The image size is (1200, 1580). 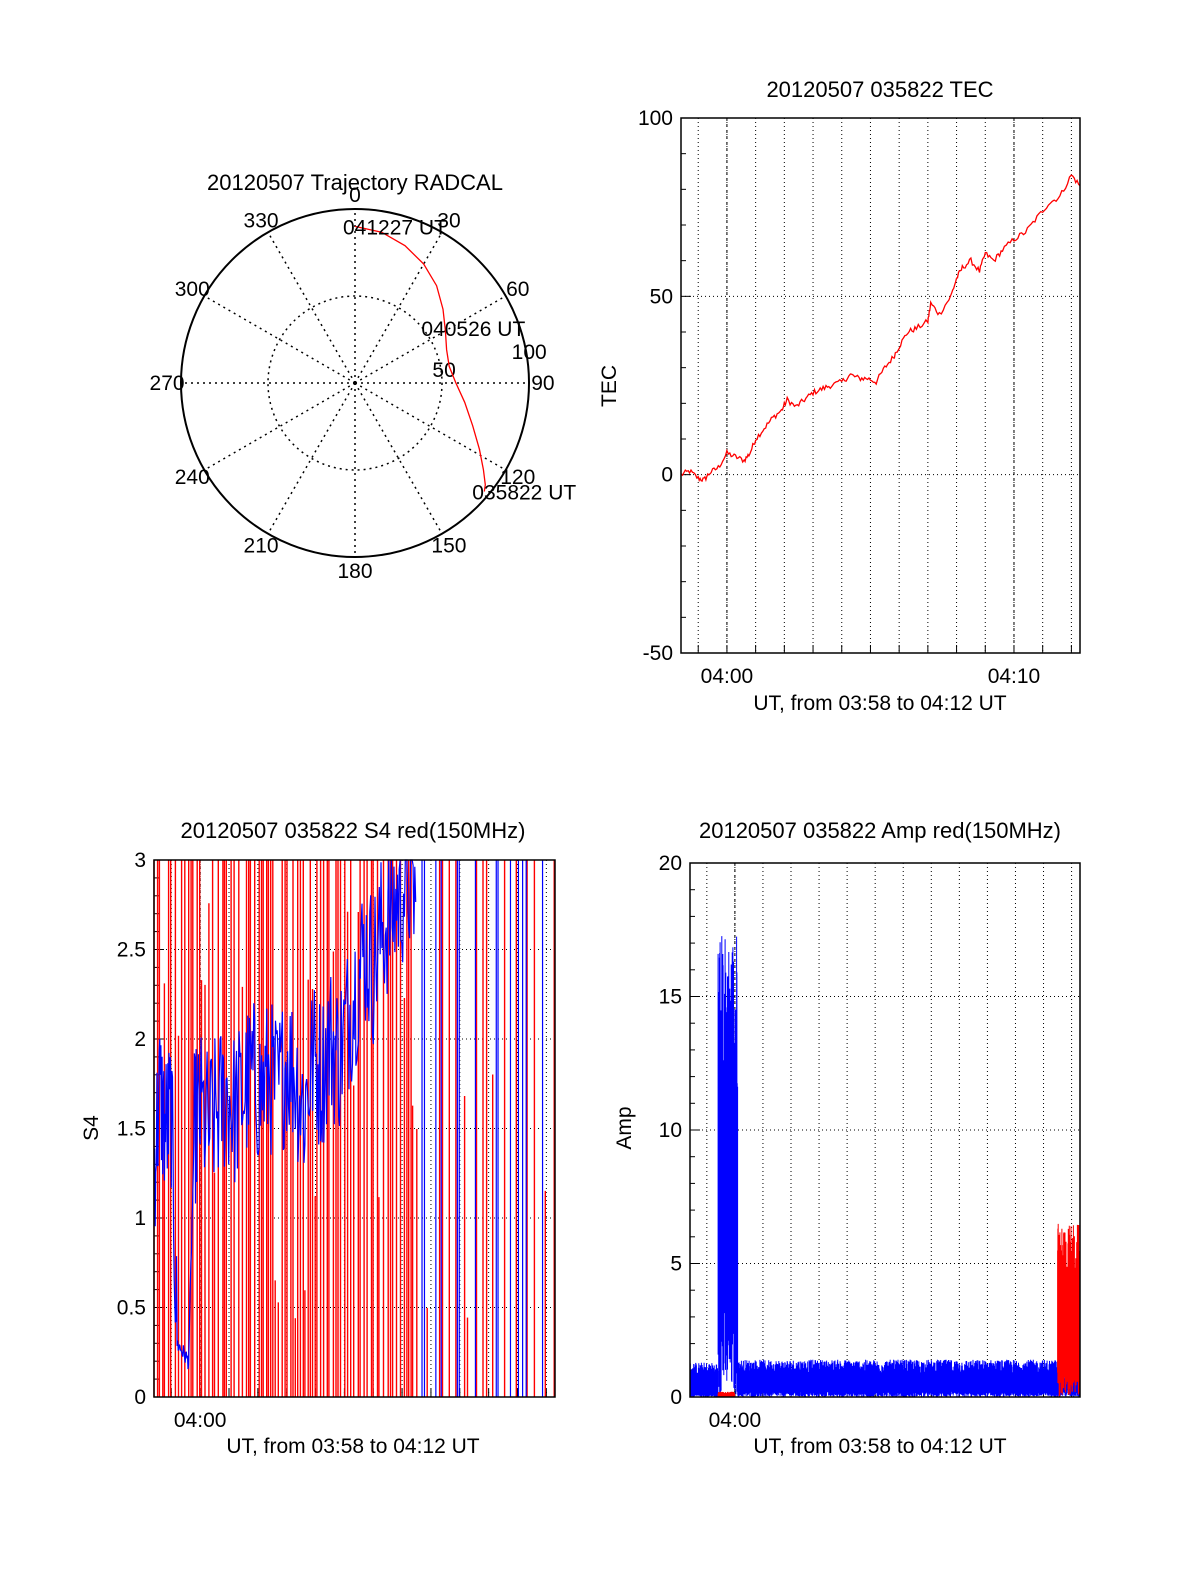 I want to click on tec-title: 20120507 035822 TEC, so click(x=879, y=89).